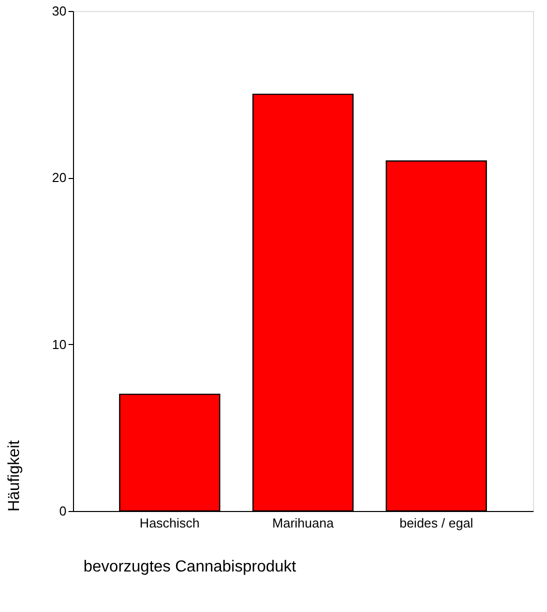 Image resolution: width=547 pixels, height=612 pixels. Describe the element at coordinates (303, 523) in the screenshot. I see `x-tick-label: Marihuana` at that location.